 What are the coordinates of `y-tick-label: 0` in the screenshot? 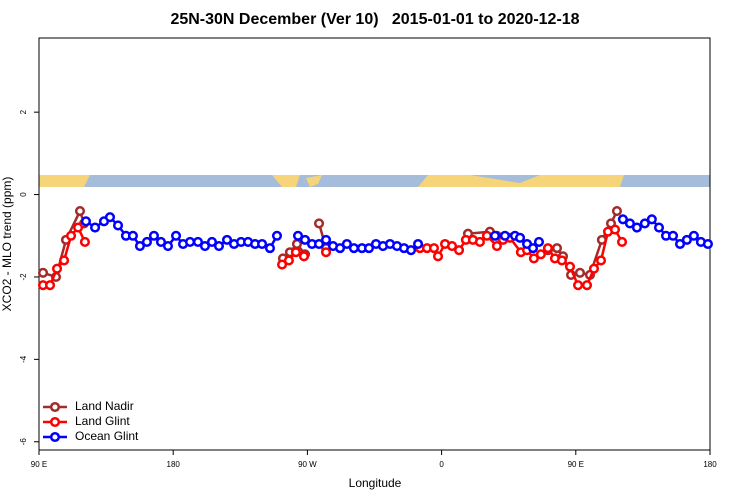 It's located at (23, 194).